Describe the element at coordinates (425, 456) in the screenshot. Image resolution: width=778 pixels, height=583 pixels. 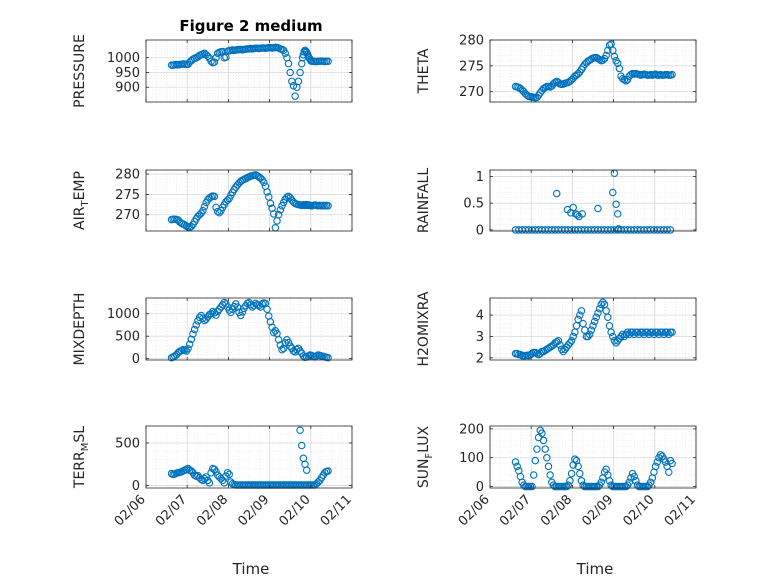
I see `y-axis-label: SUNFLUX` at that location.